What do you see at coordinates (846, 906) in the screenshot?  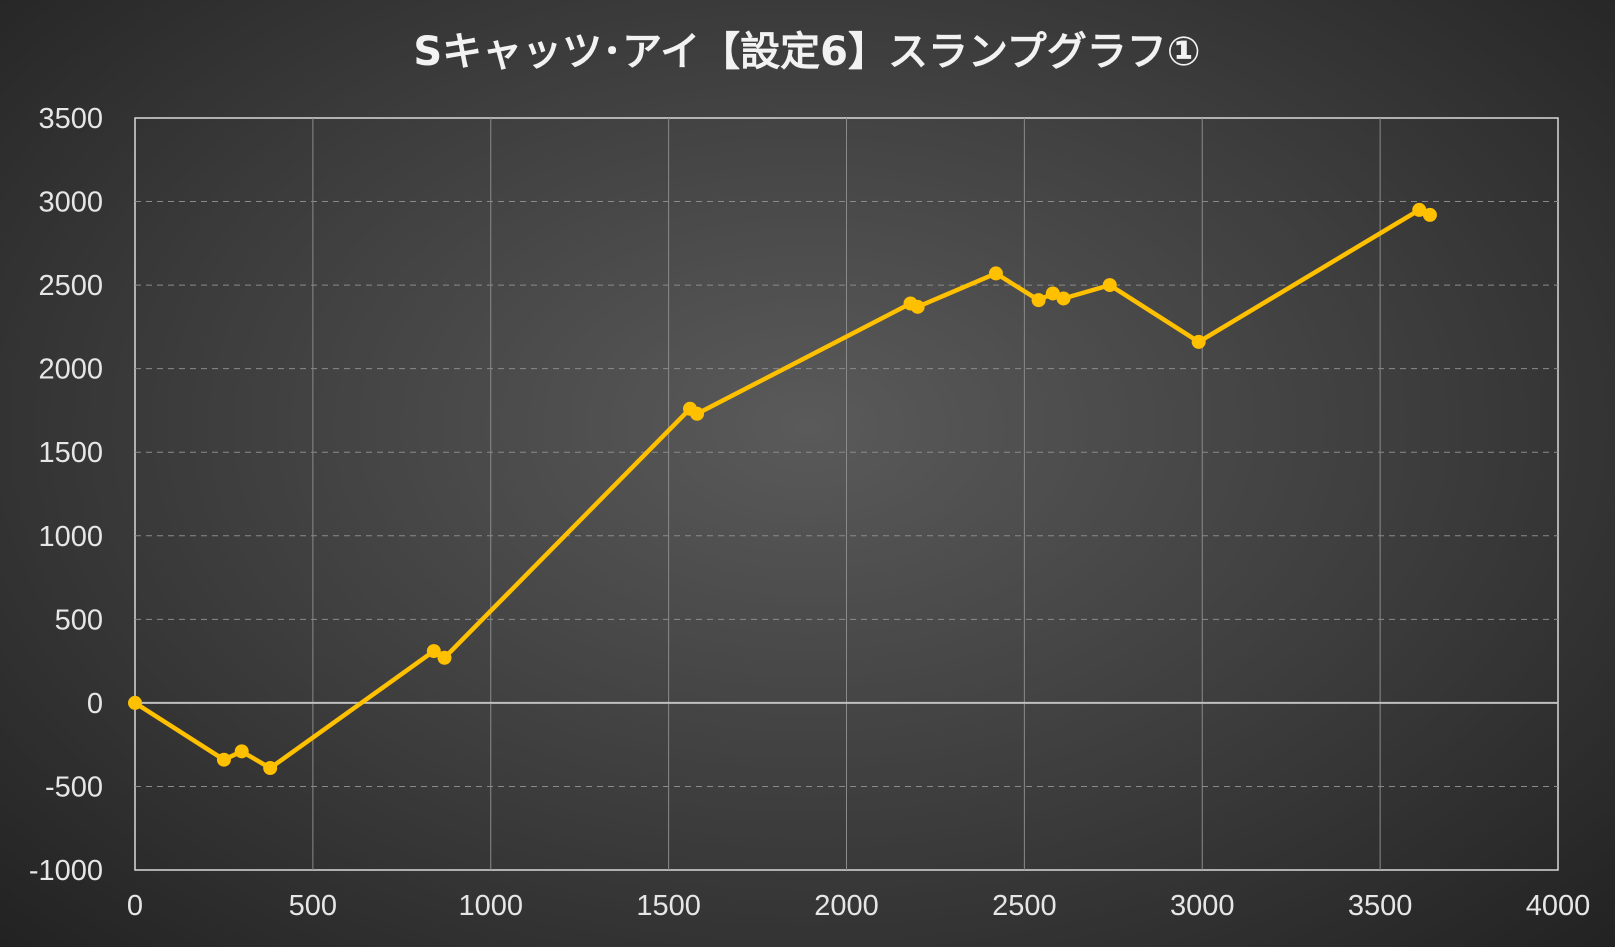 I see `x-tick-label: 2000` at bounding box center [846, 906].